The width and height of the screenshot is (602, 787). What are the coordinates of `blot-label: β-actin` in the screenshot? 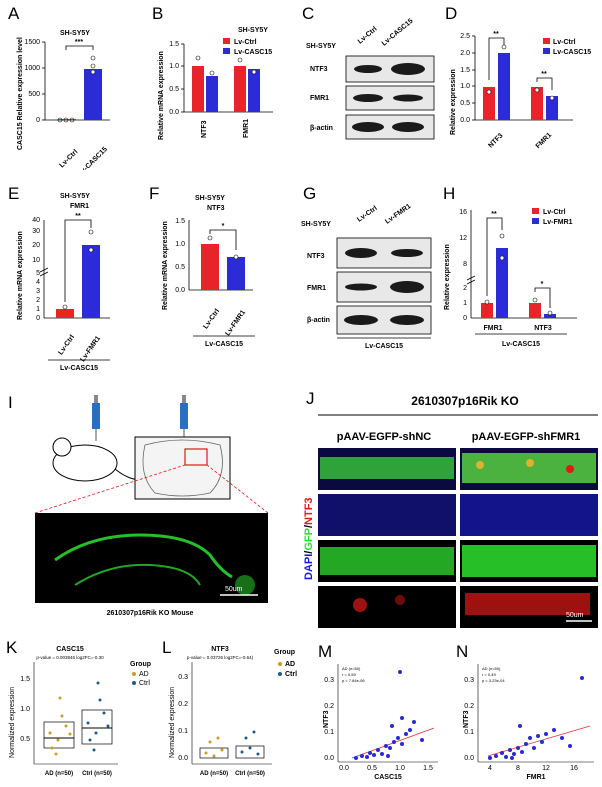 It's located at (321, 128).